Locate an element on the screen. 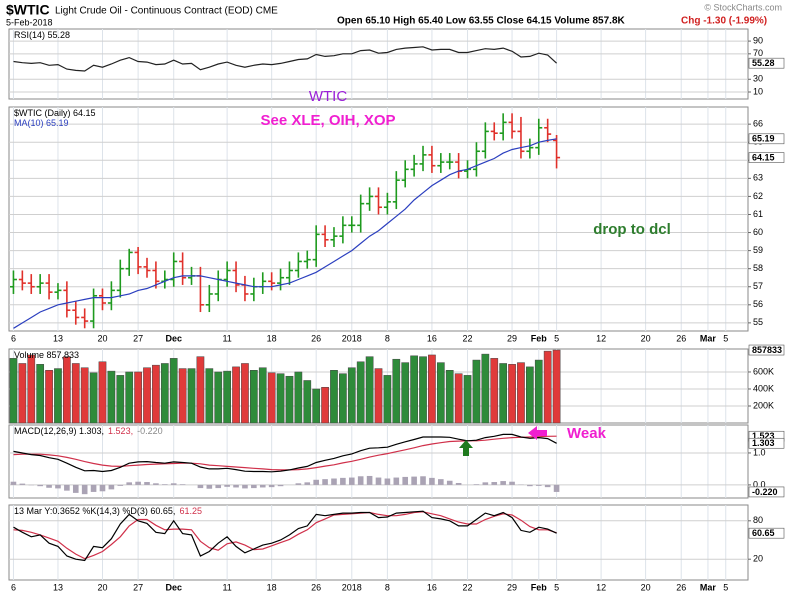 This screenshot has width=785, height=595. annotation: See XLE, OIH, XOP is located at coordinates (327, 120).